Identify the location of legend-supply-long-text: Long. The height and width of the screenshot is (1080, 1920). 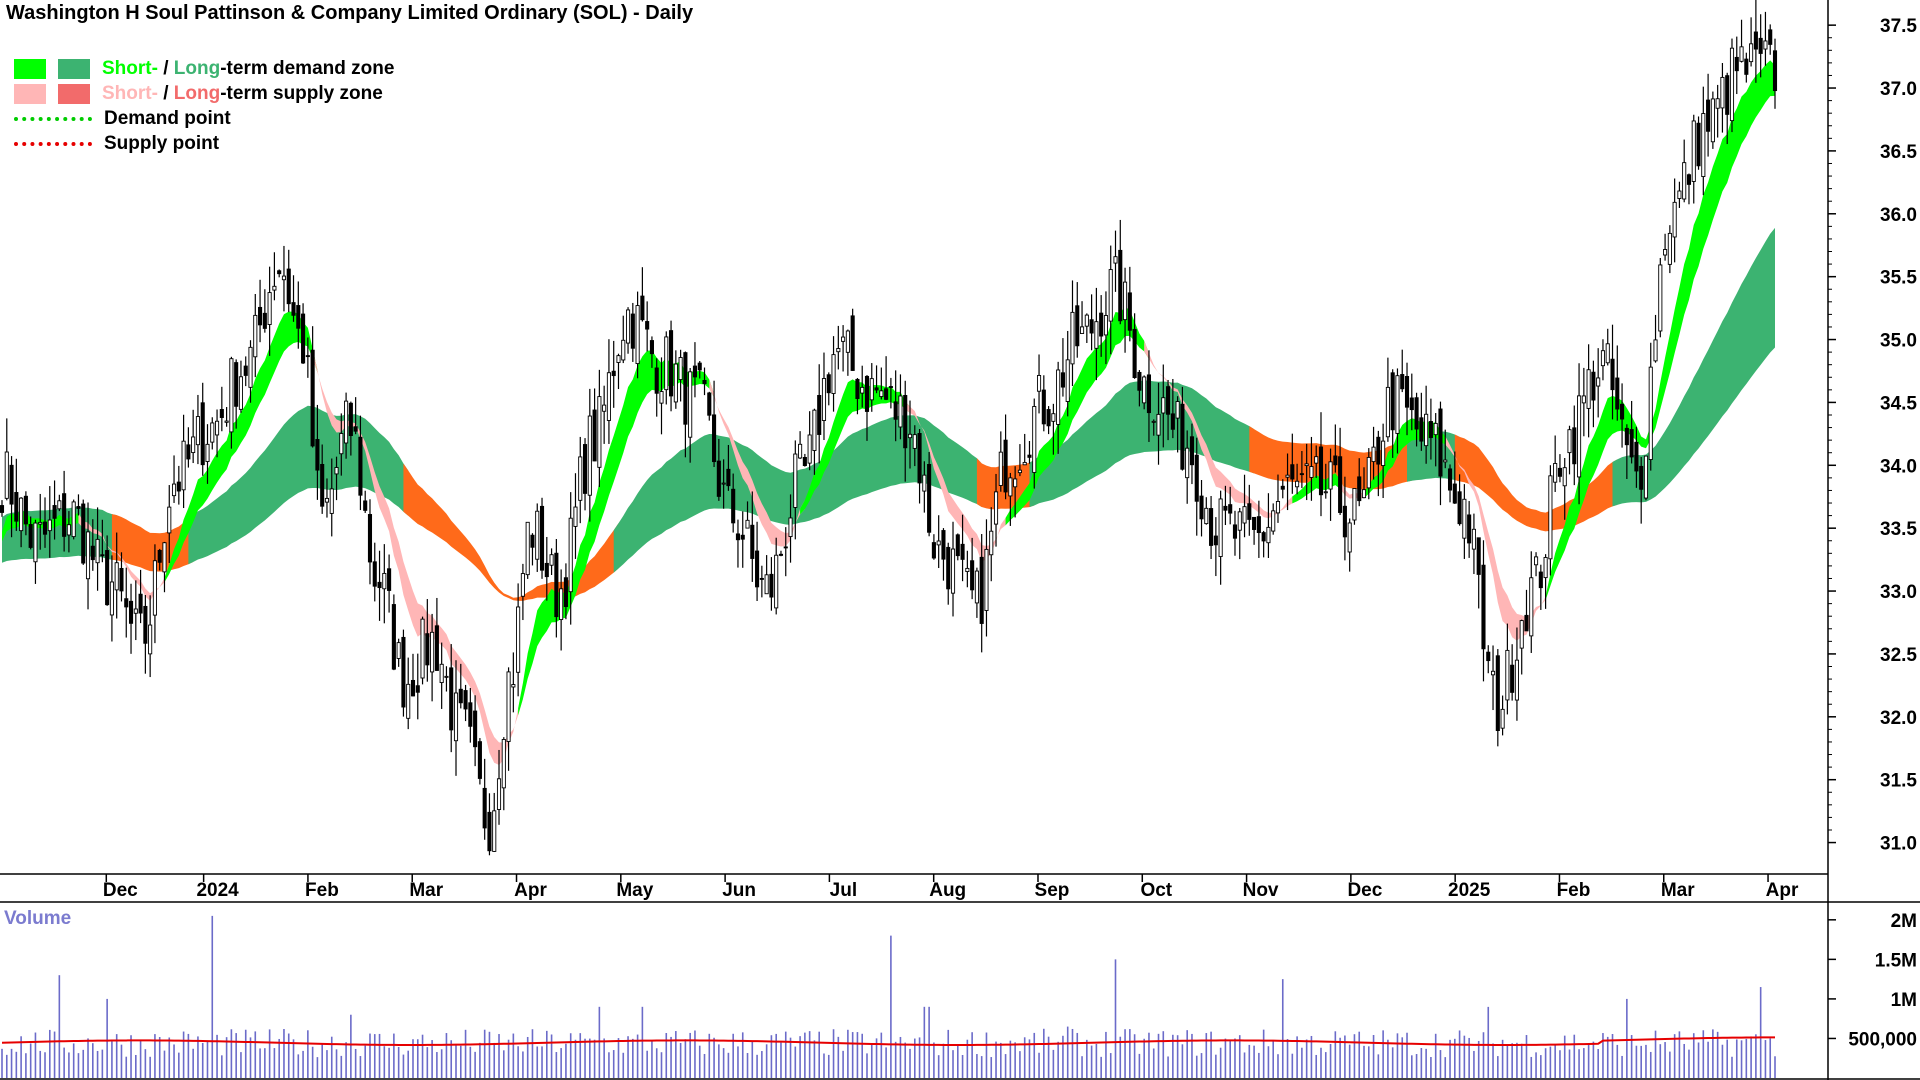
(197, 93).